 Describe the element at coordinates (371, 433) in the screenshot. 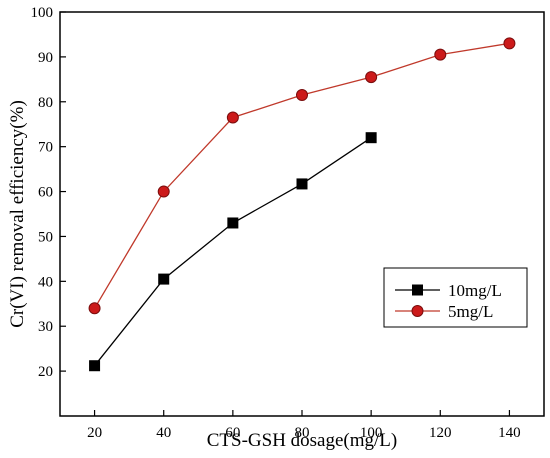

I see `x-tick-label: 100` at that location.